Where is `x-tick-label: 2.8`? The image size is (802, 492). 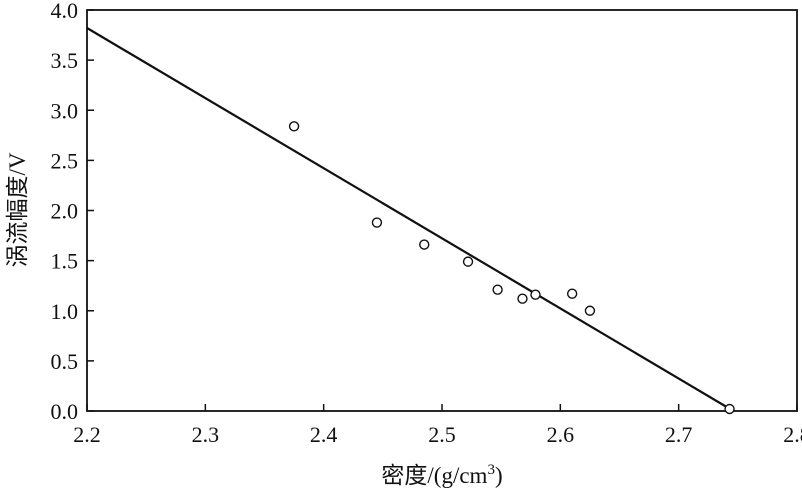 x-tick-label: 2.8 is located at coordinates (792, 434).